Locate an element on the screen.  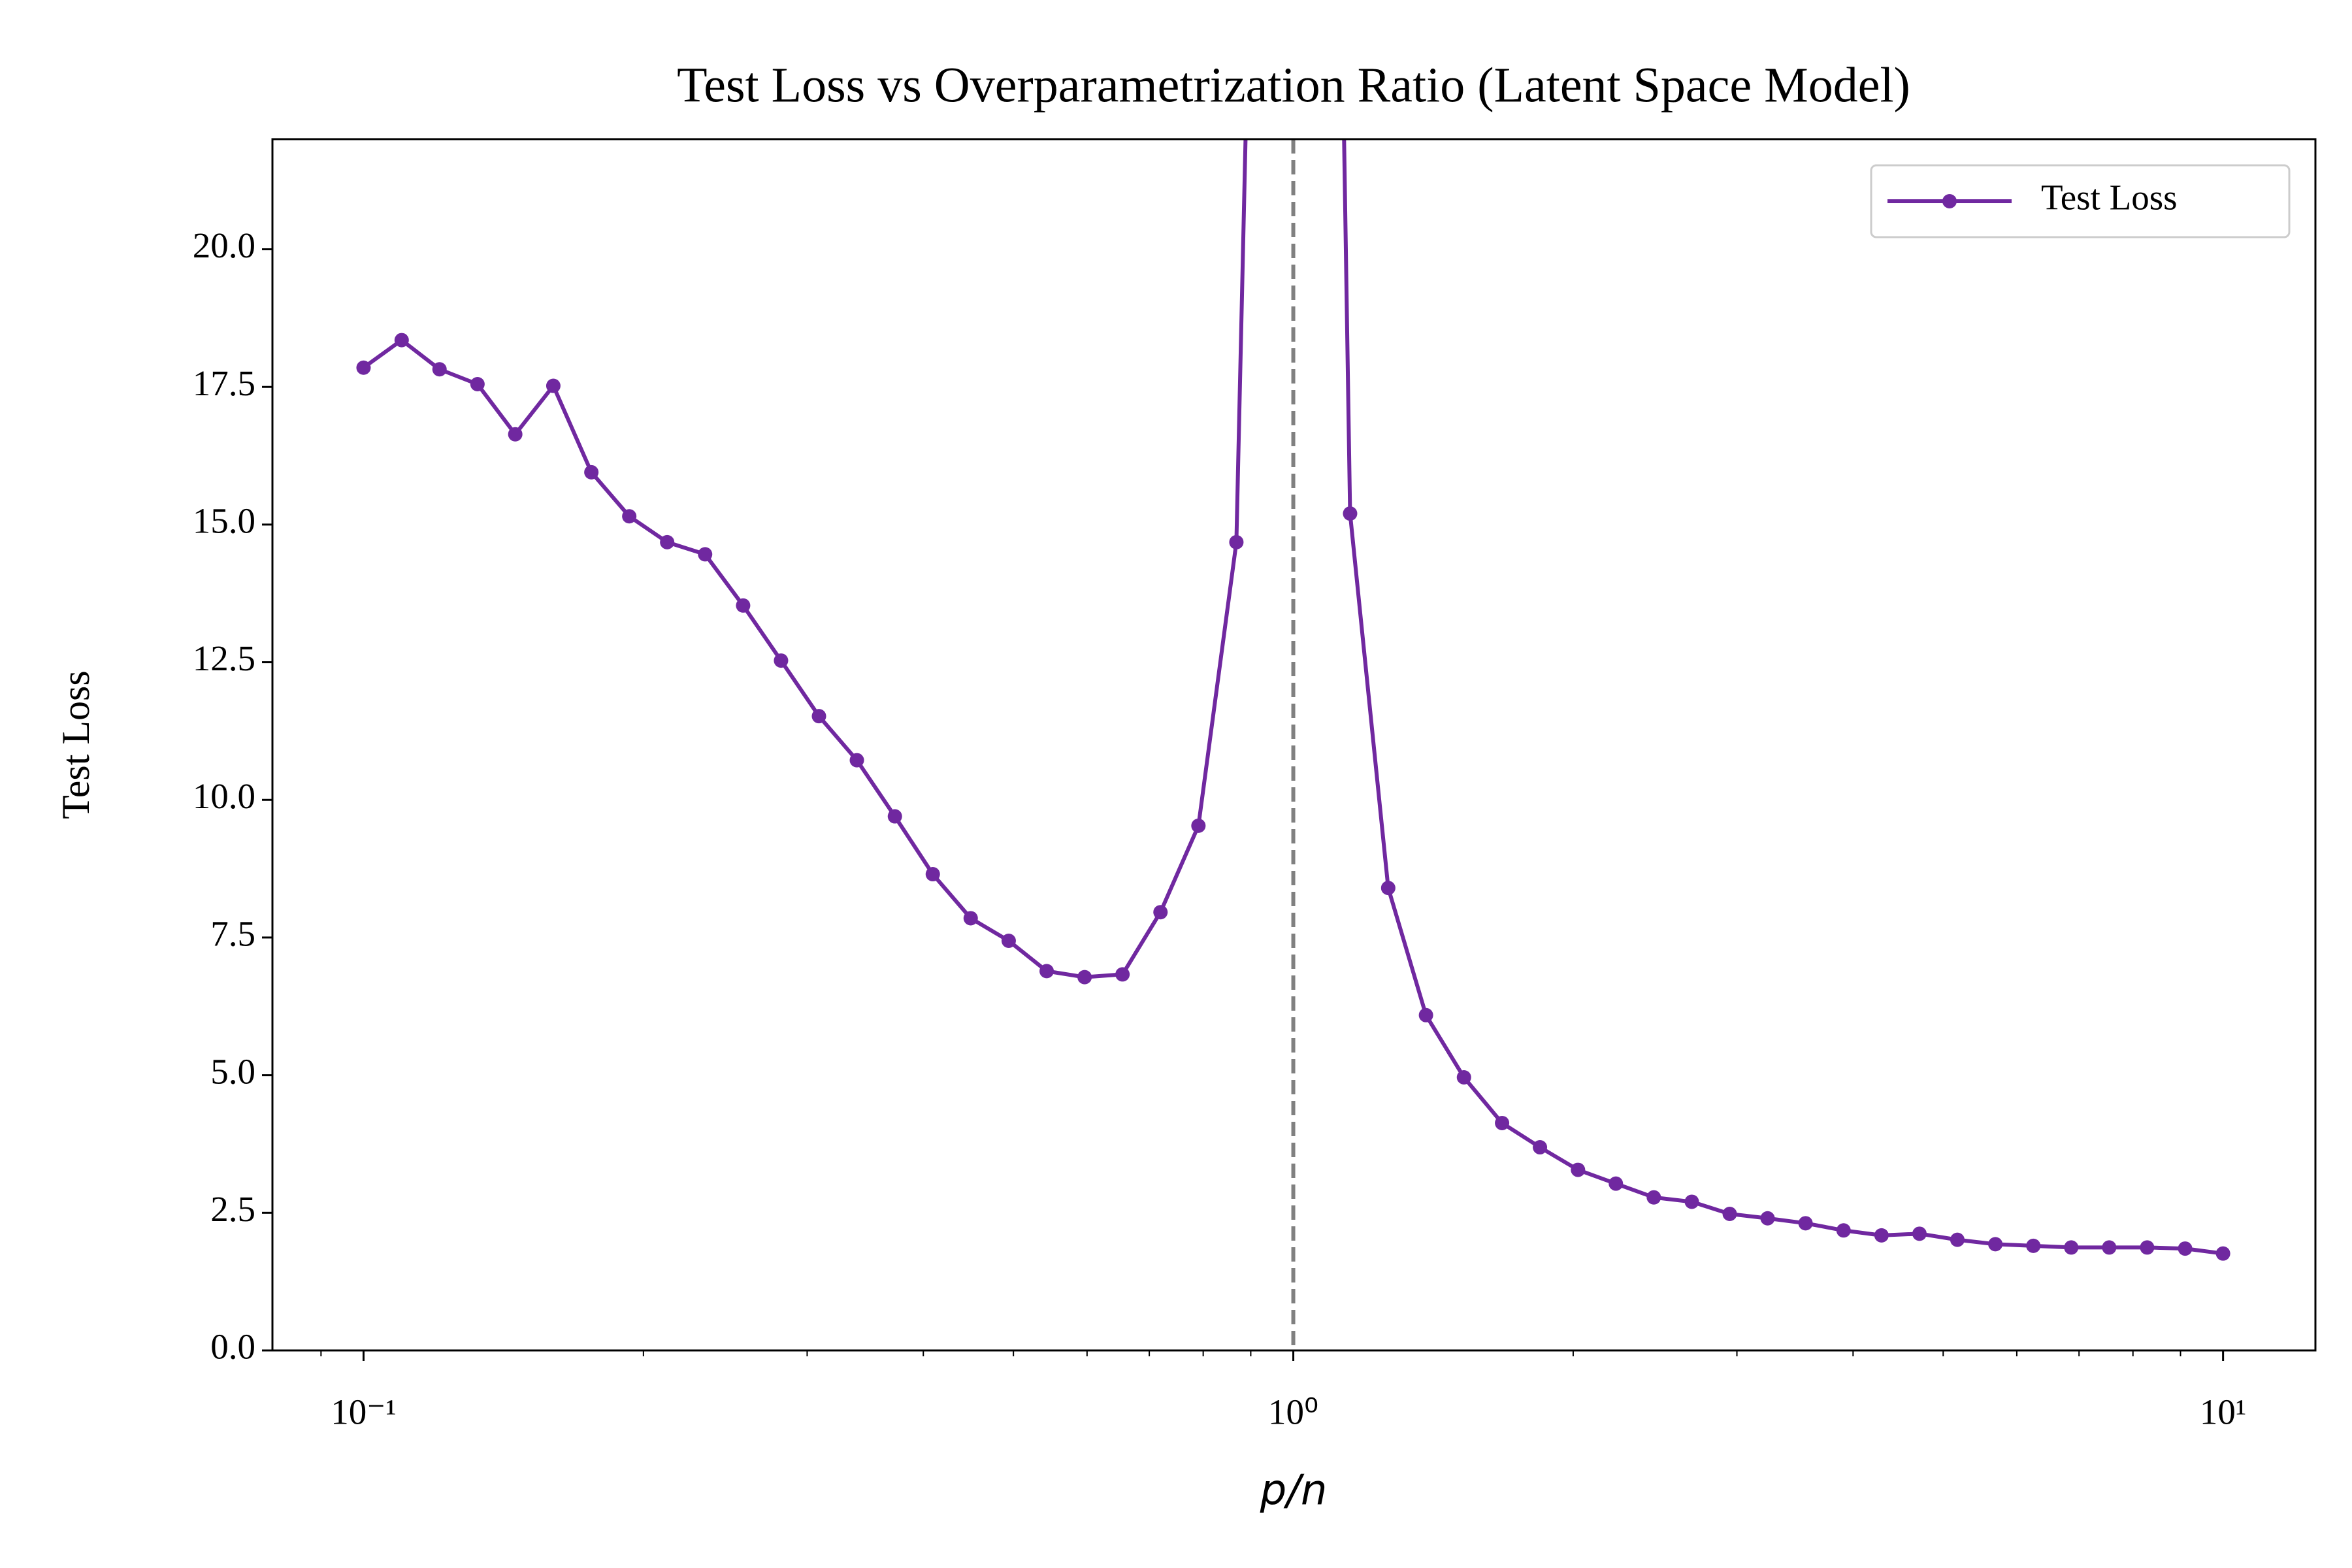
legend-box is located at coordinates (2080, 201).